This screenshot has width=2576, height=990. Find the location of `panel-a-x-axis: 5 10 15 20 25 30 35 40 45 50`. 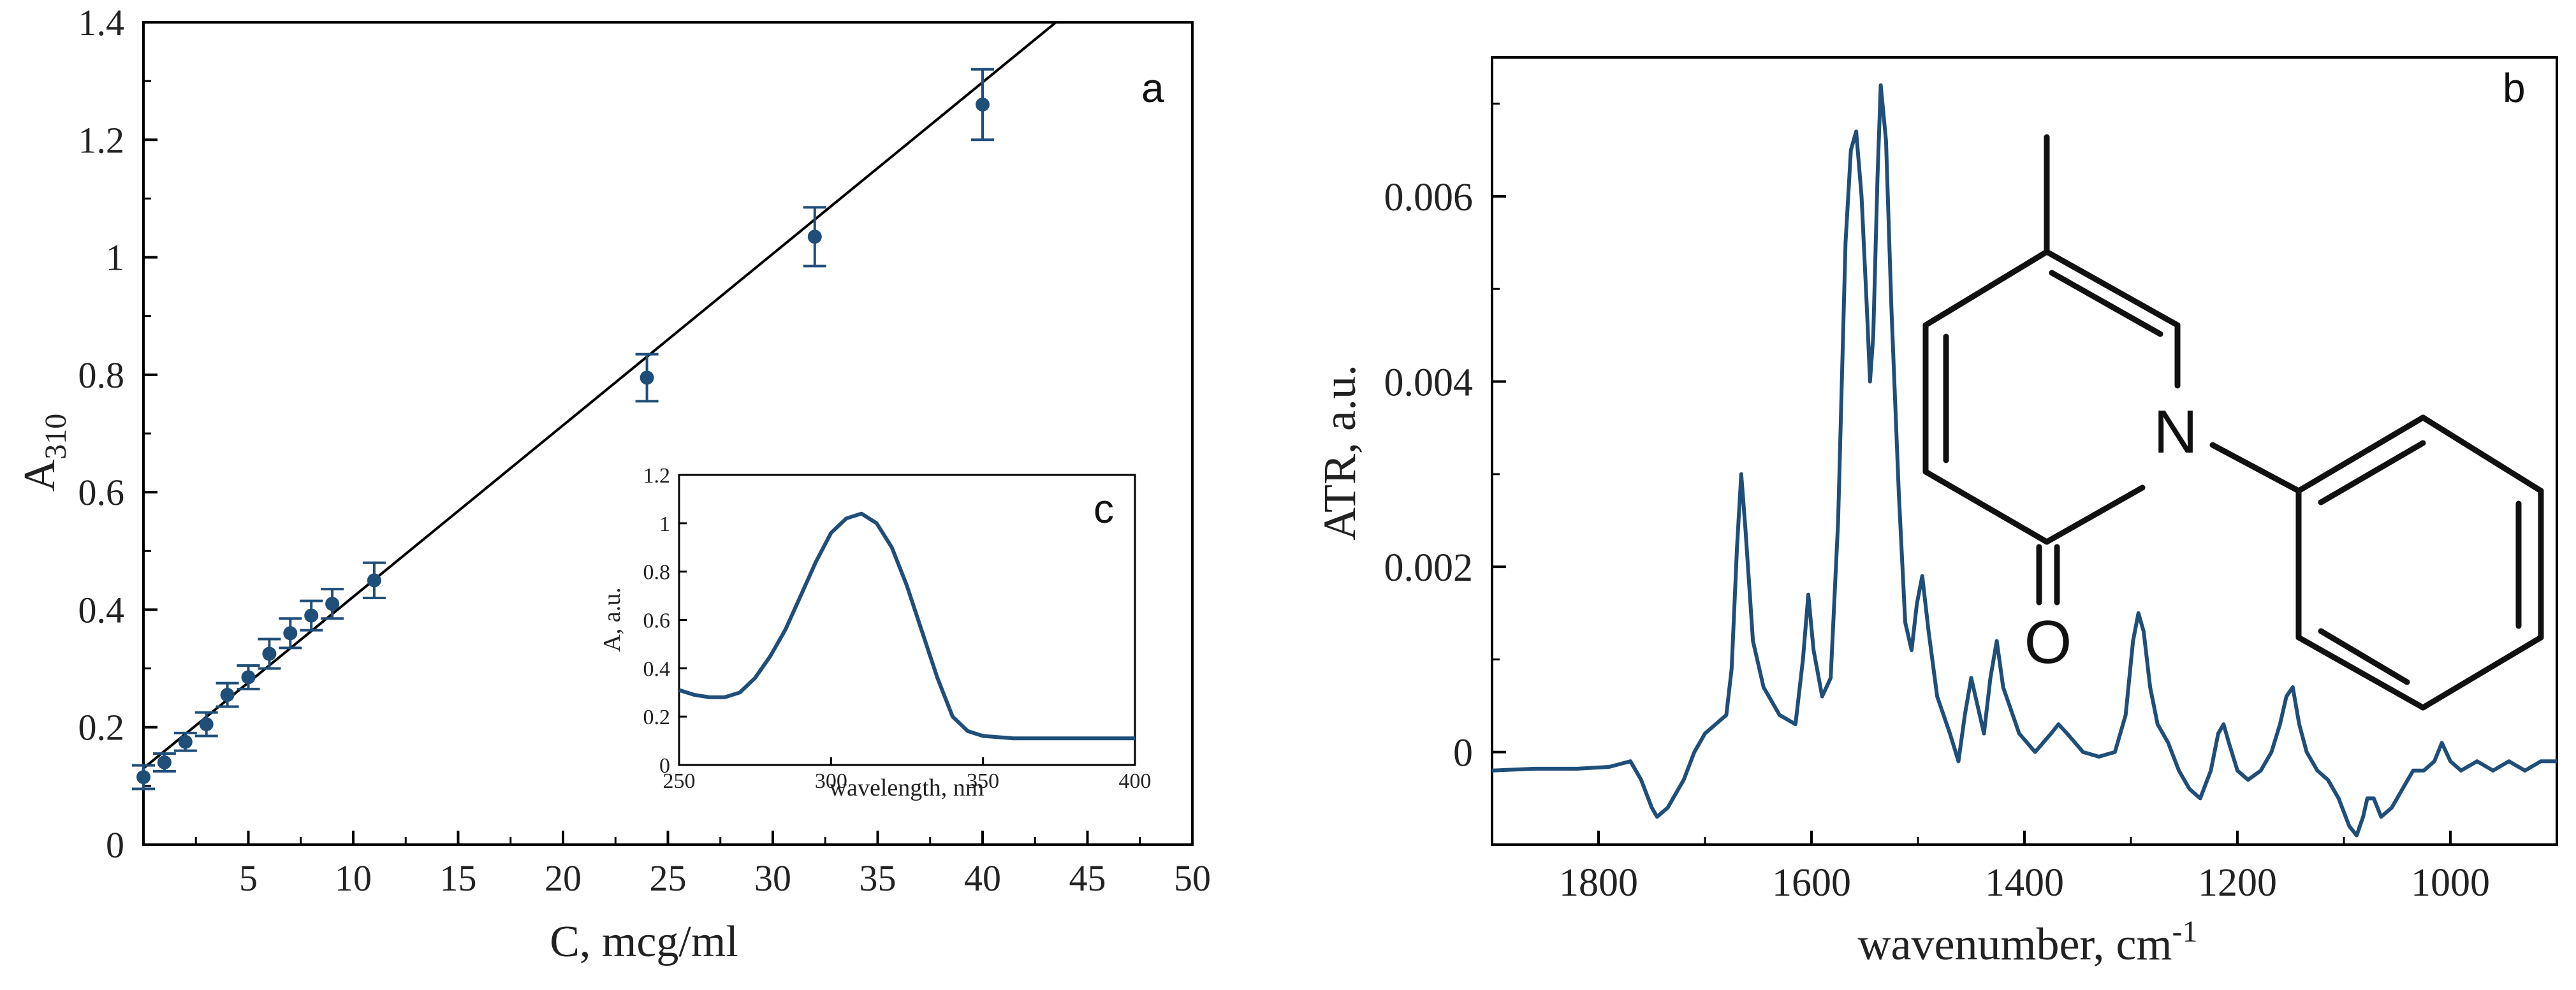

panel-a-x-axis: 5 10 15 20 25 30 35 40 45 50 is located at coordinates (702, 865).